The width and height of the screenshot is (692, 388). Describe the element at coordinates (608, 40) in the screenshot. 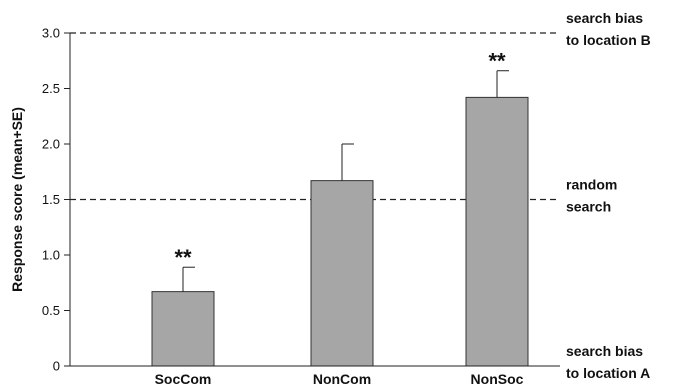

I see `reference-annotation: to location B` at that location.